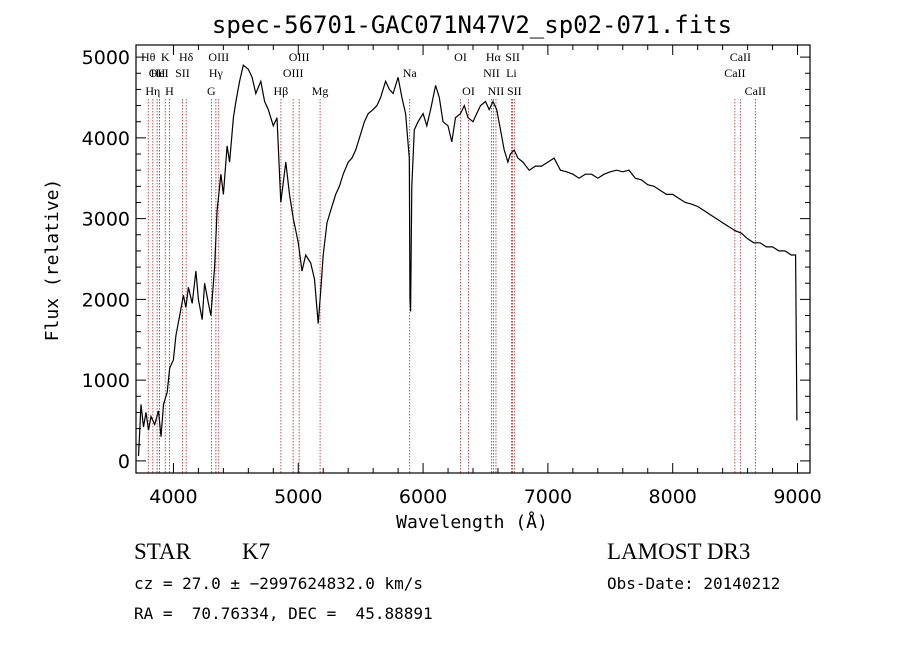 This screenshot has height=649, width=900. What do you see at coordinates (410, 73) in the screenshot?
I see `marker-label-15: Na` at bounding box center [410, 73].